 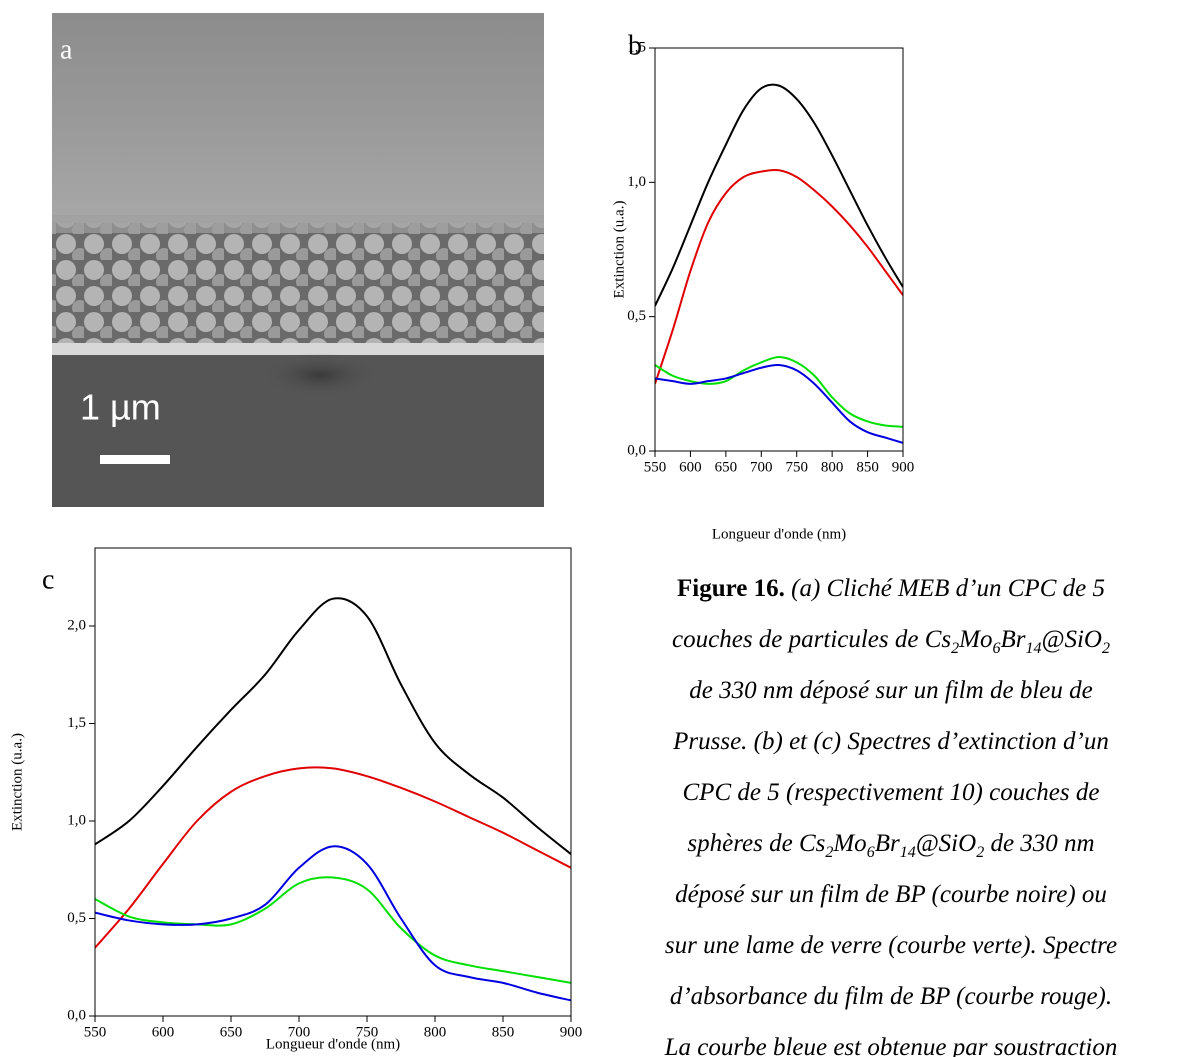 I want to click on panel-label: b, so click(x=635, y=45).